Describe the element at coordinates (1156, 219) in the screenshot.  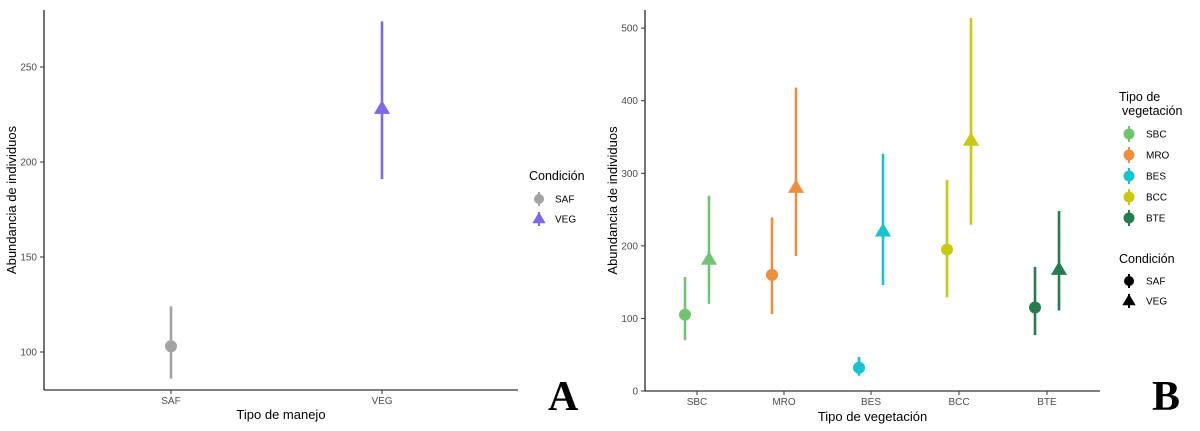
I see `legend-label: BTE` at that location.